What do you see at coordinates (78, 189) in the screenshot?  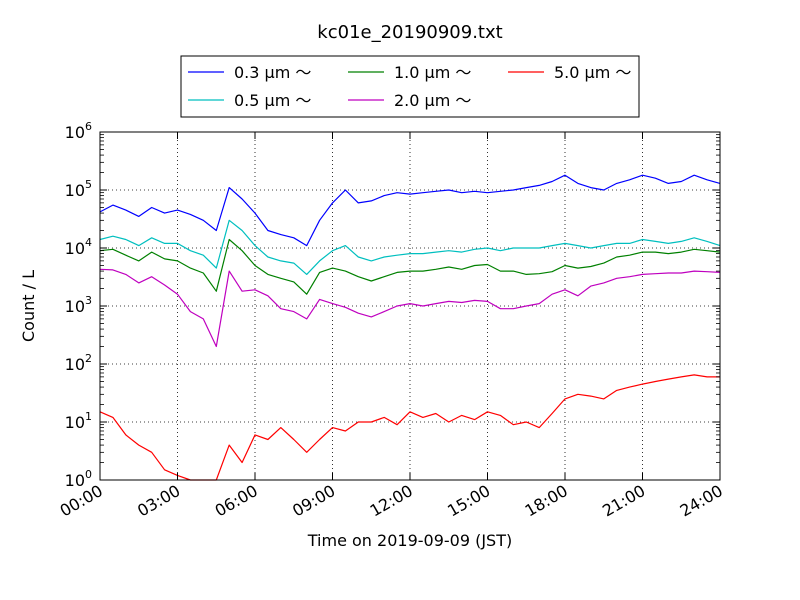 I see `y-tick-label: 10⁵` at bounding box center [78, 189].